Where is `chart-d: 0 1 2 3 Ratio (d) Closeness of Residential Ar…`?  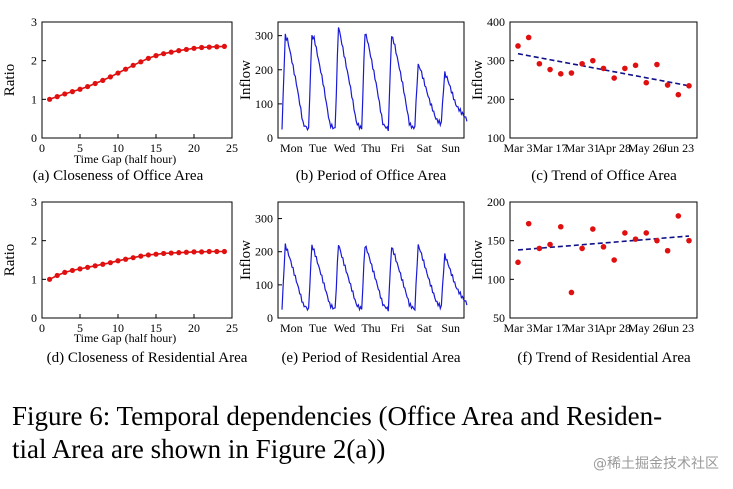
chart-d: 0 1 2 3 Ratio (d) Closeness of Residential Ar… is located at coordinates (125, 280).